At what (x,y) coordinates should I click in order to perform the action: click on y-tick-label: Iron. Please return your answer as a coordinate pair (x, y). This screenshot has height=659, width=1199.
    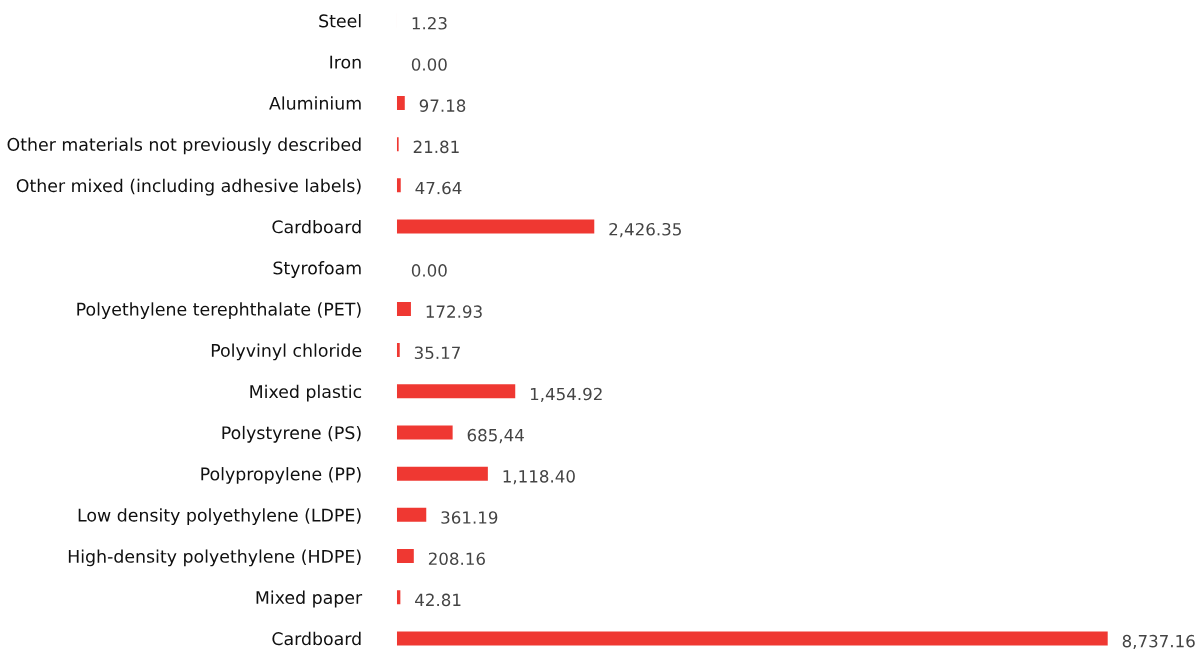
    Looking at the image, I should click on (345, 62).